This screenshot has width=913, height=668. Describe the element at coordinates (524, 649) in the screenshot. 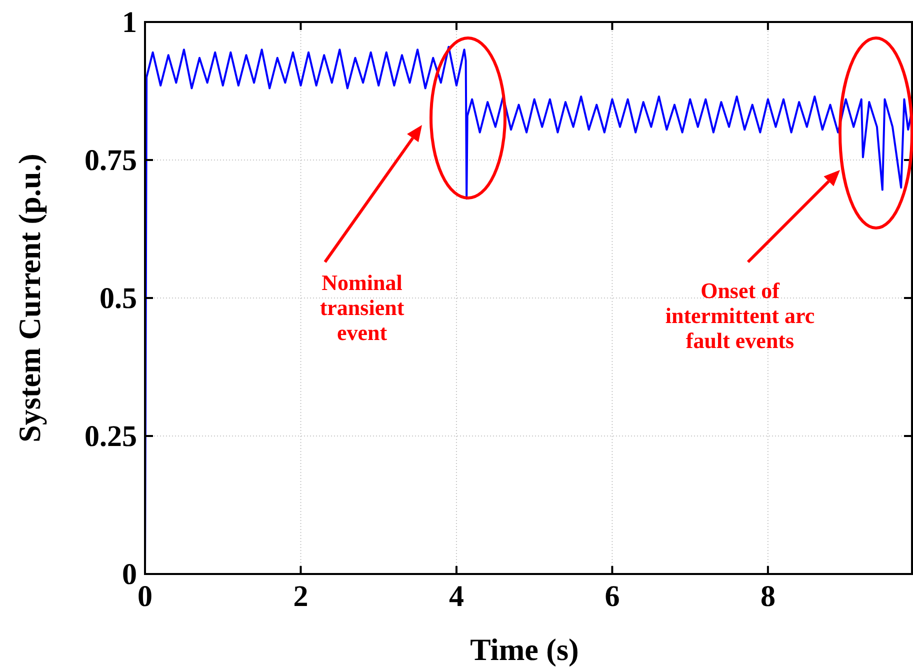

I see `x-axis-title: Time (s)` at that location.